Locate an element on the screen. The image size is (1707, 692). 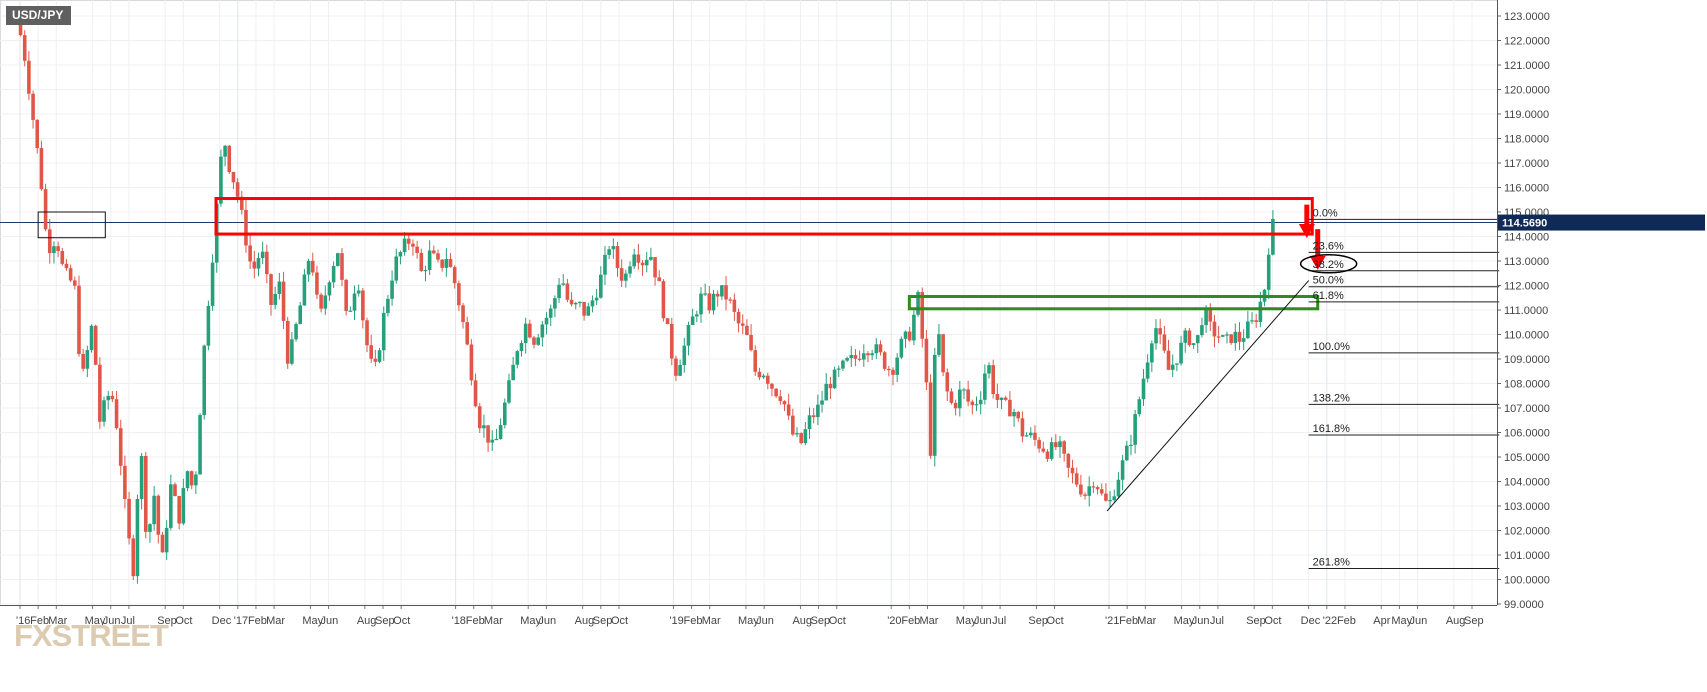
down-arrow-head is located at coordinates (1317, 262).